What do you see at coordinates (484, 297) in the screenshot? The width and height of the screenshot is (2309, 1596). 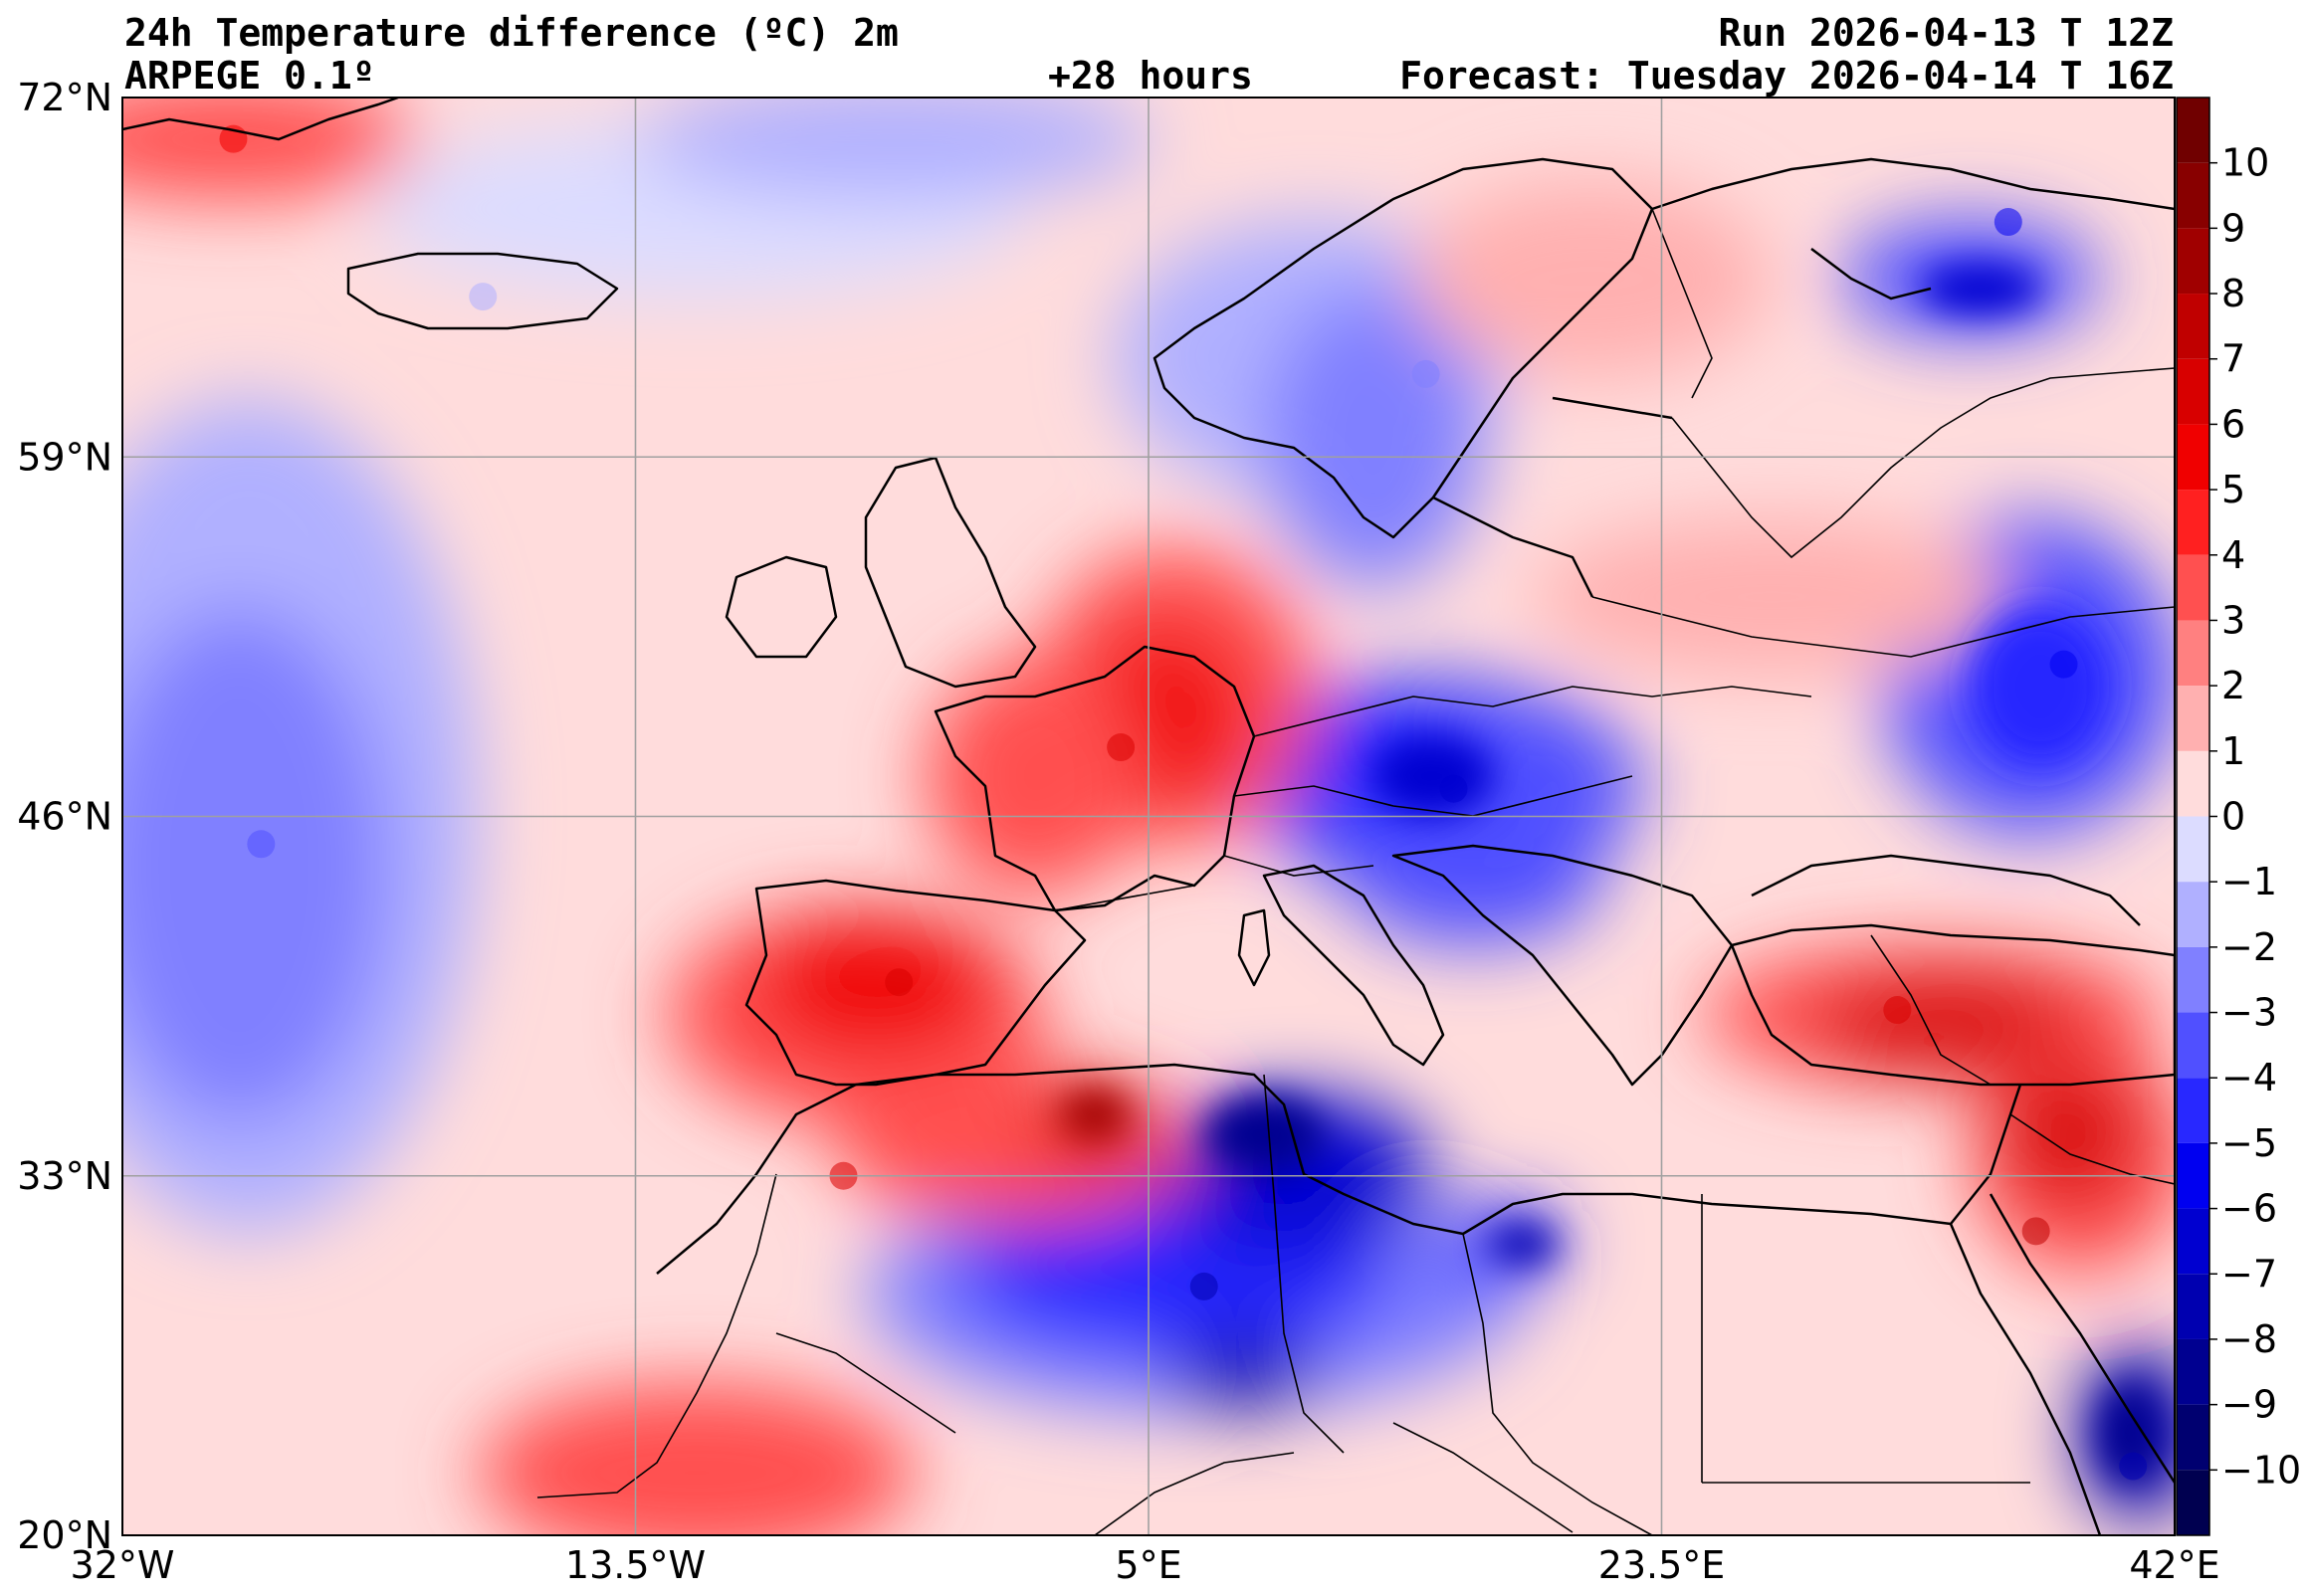 I see `region-iceland` at bounding box center [484, 297].